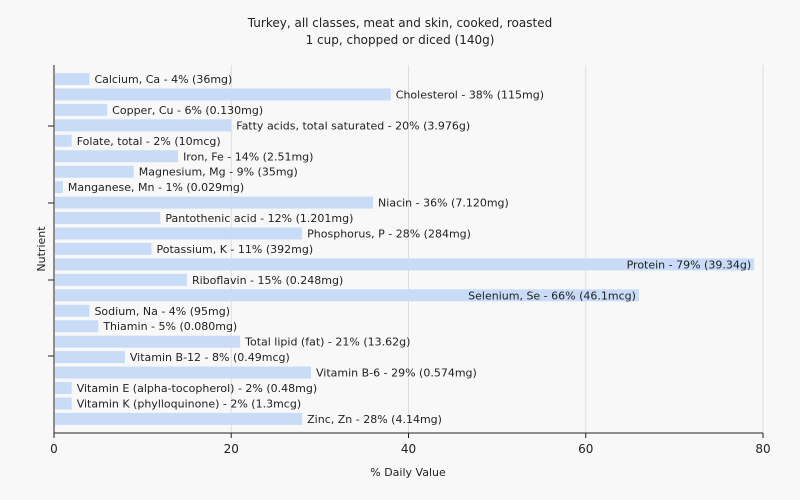 The height and width of the screenshot is (500, 800). Describe the element at coordinates (389, 234) in the screenshot. I see `bar-label: Phosphorus, P - 28% (284mg)` at that location.